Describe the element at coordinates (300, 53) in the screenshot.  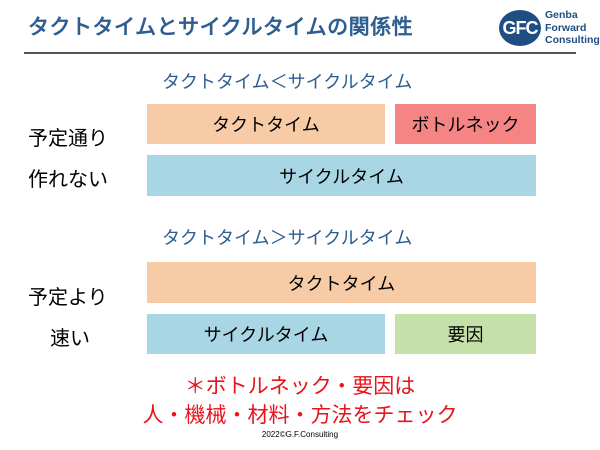
I see `title-divider` at that location.